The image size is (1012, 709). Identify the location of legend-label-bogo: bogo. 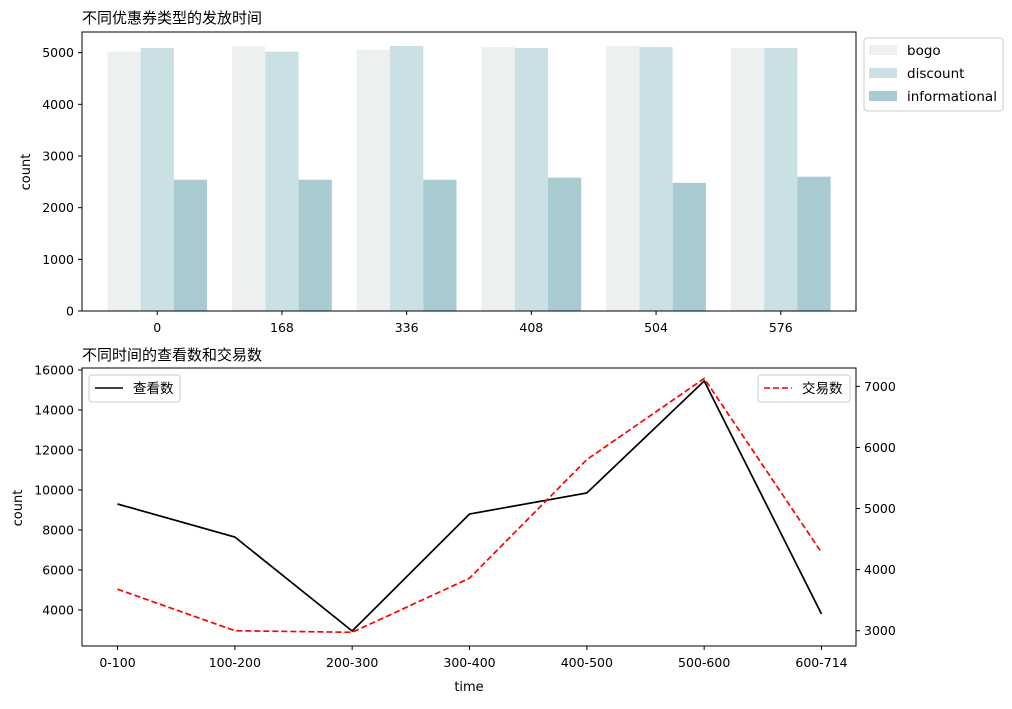
(924, 51).